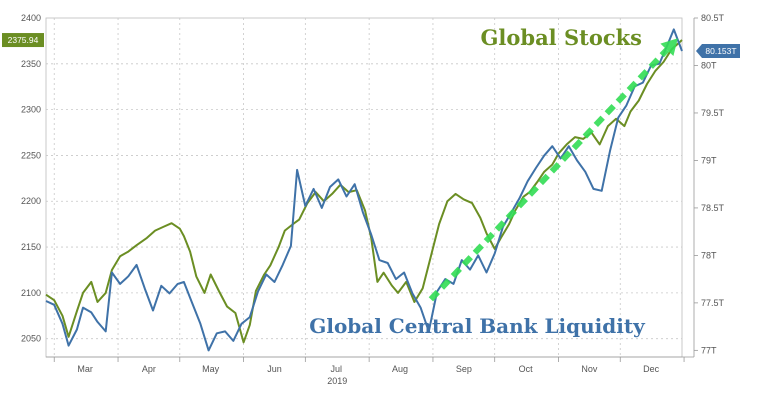  Describe the element at coordinates (709, 65) in the screenshot. I see `y-right-tick-label: 80T` at that location.